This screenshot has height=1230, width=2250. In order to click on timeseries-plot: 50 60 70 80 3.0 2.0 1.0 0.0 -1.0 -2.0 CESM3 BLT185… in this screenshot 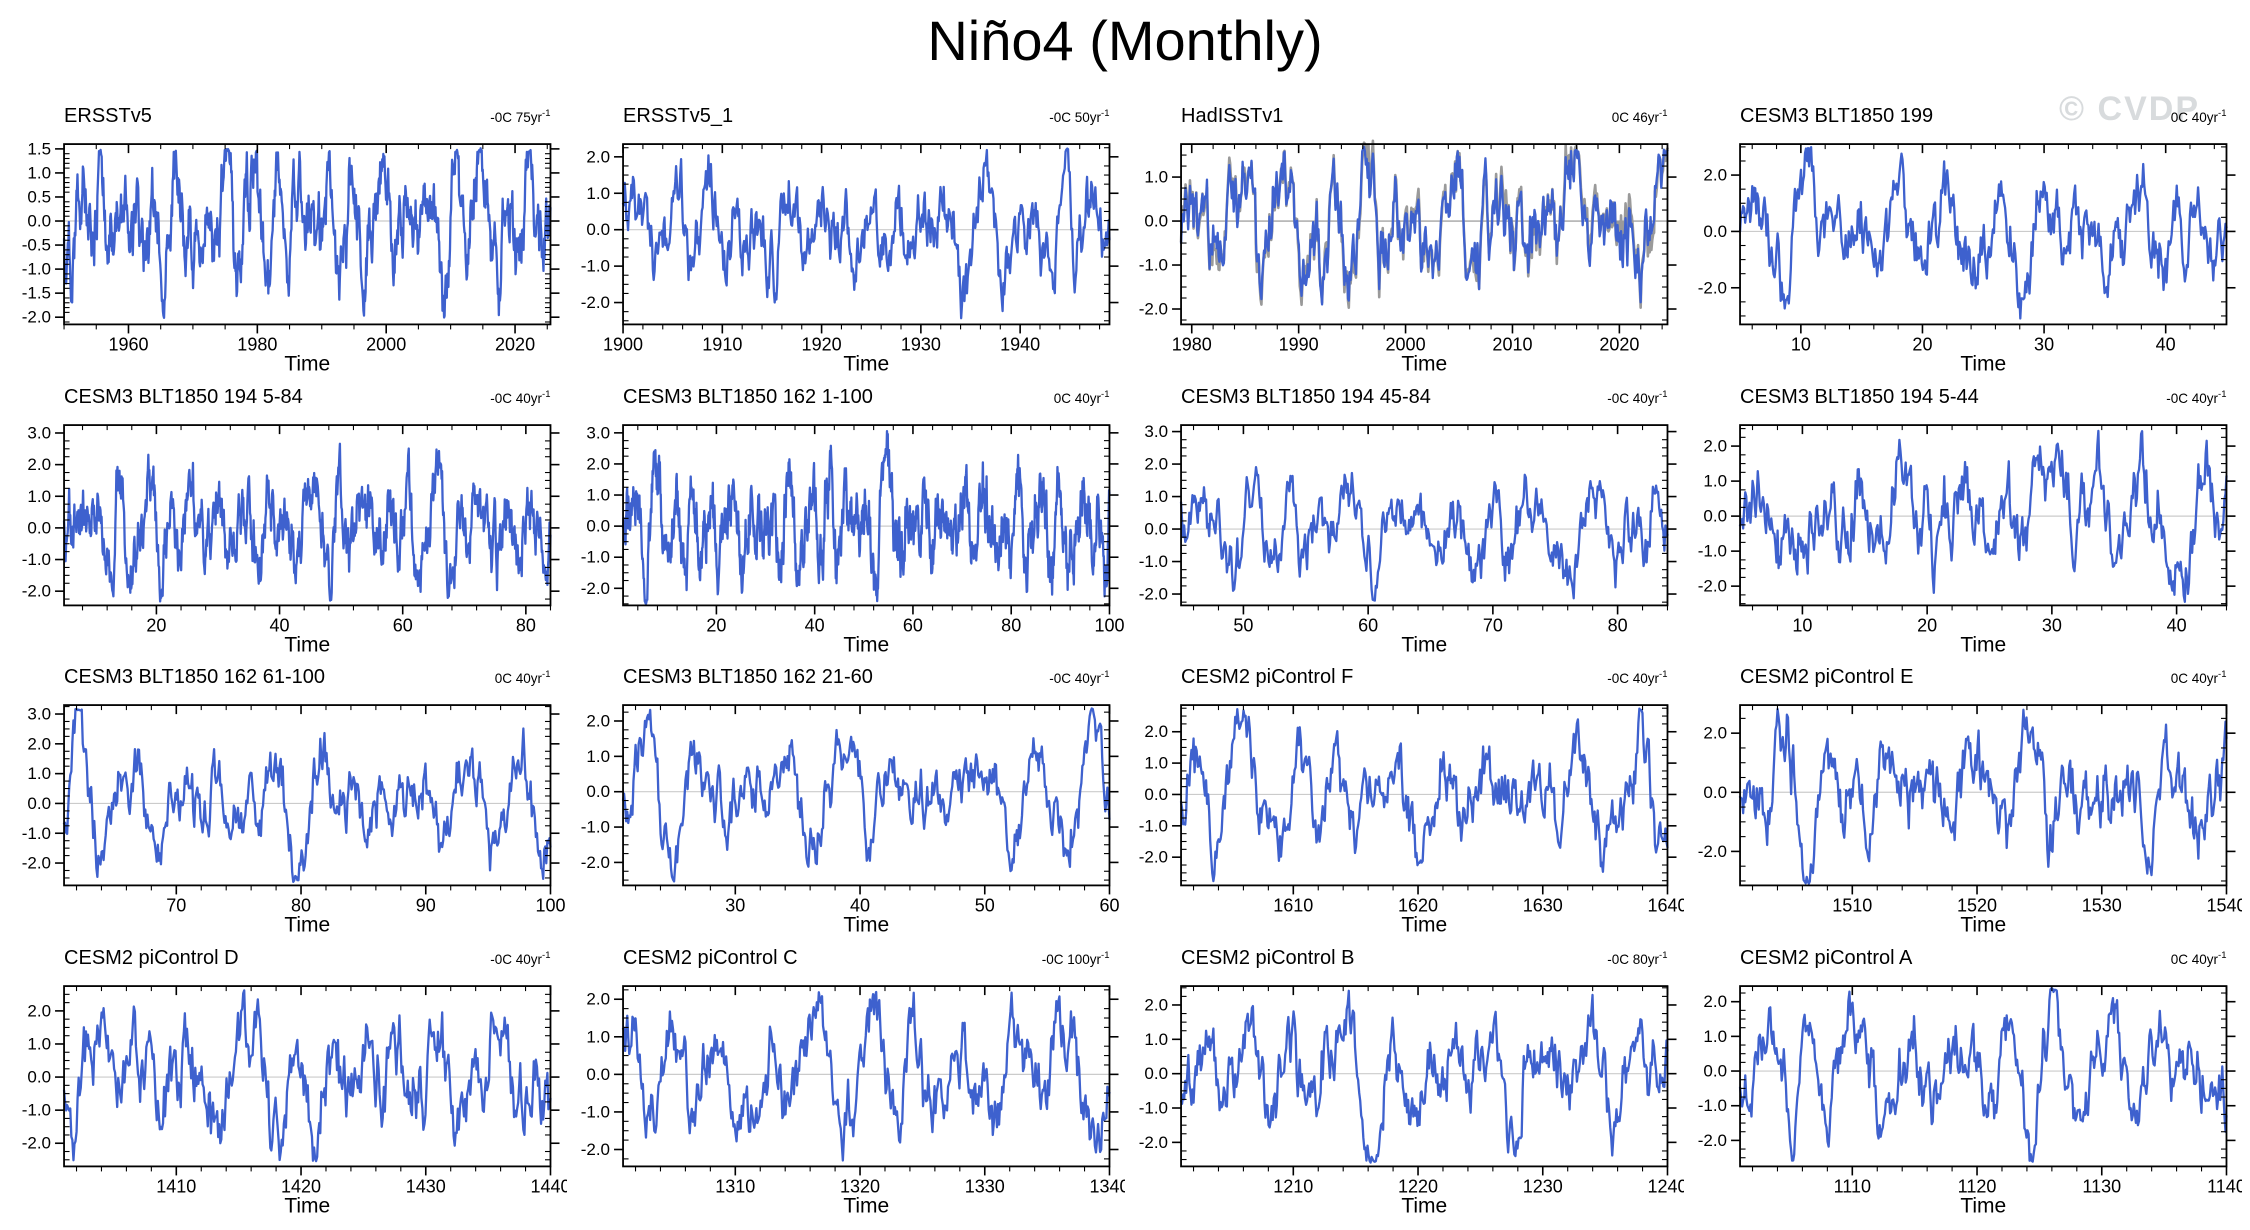, I will do `click(1408, 521)`.